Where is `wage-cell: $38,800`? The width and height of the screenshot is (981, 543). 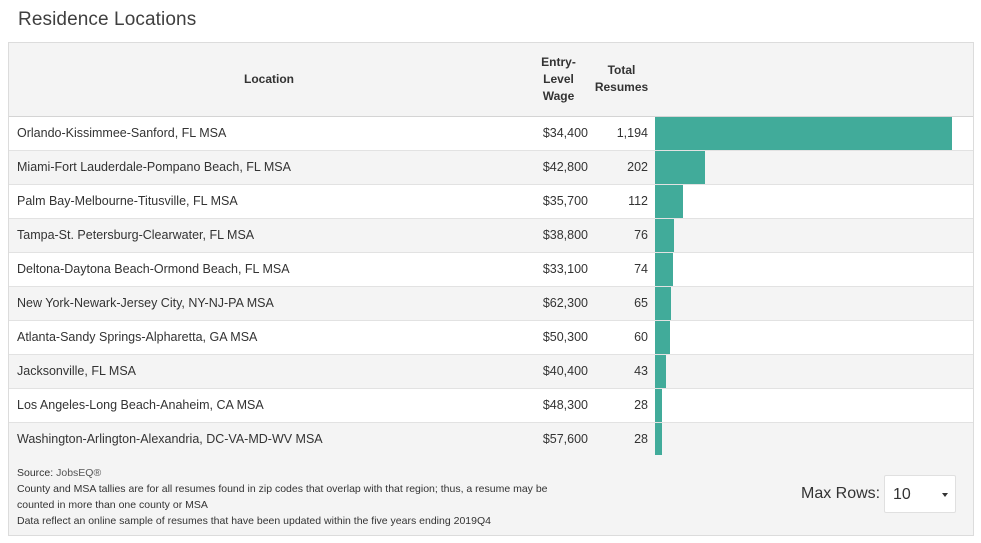
wage-cell: $38,800 is located at coordinates (558, 235).